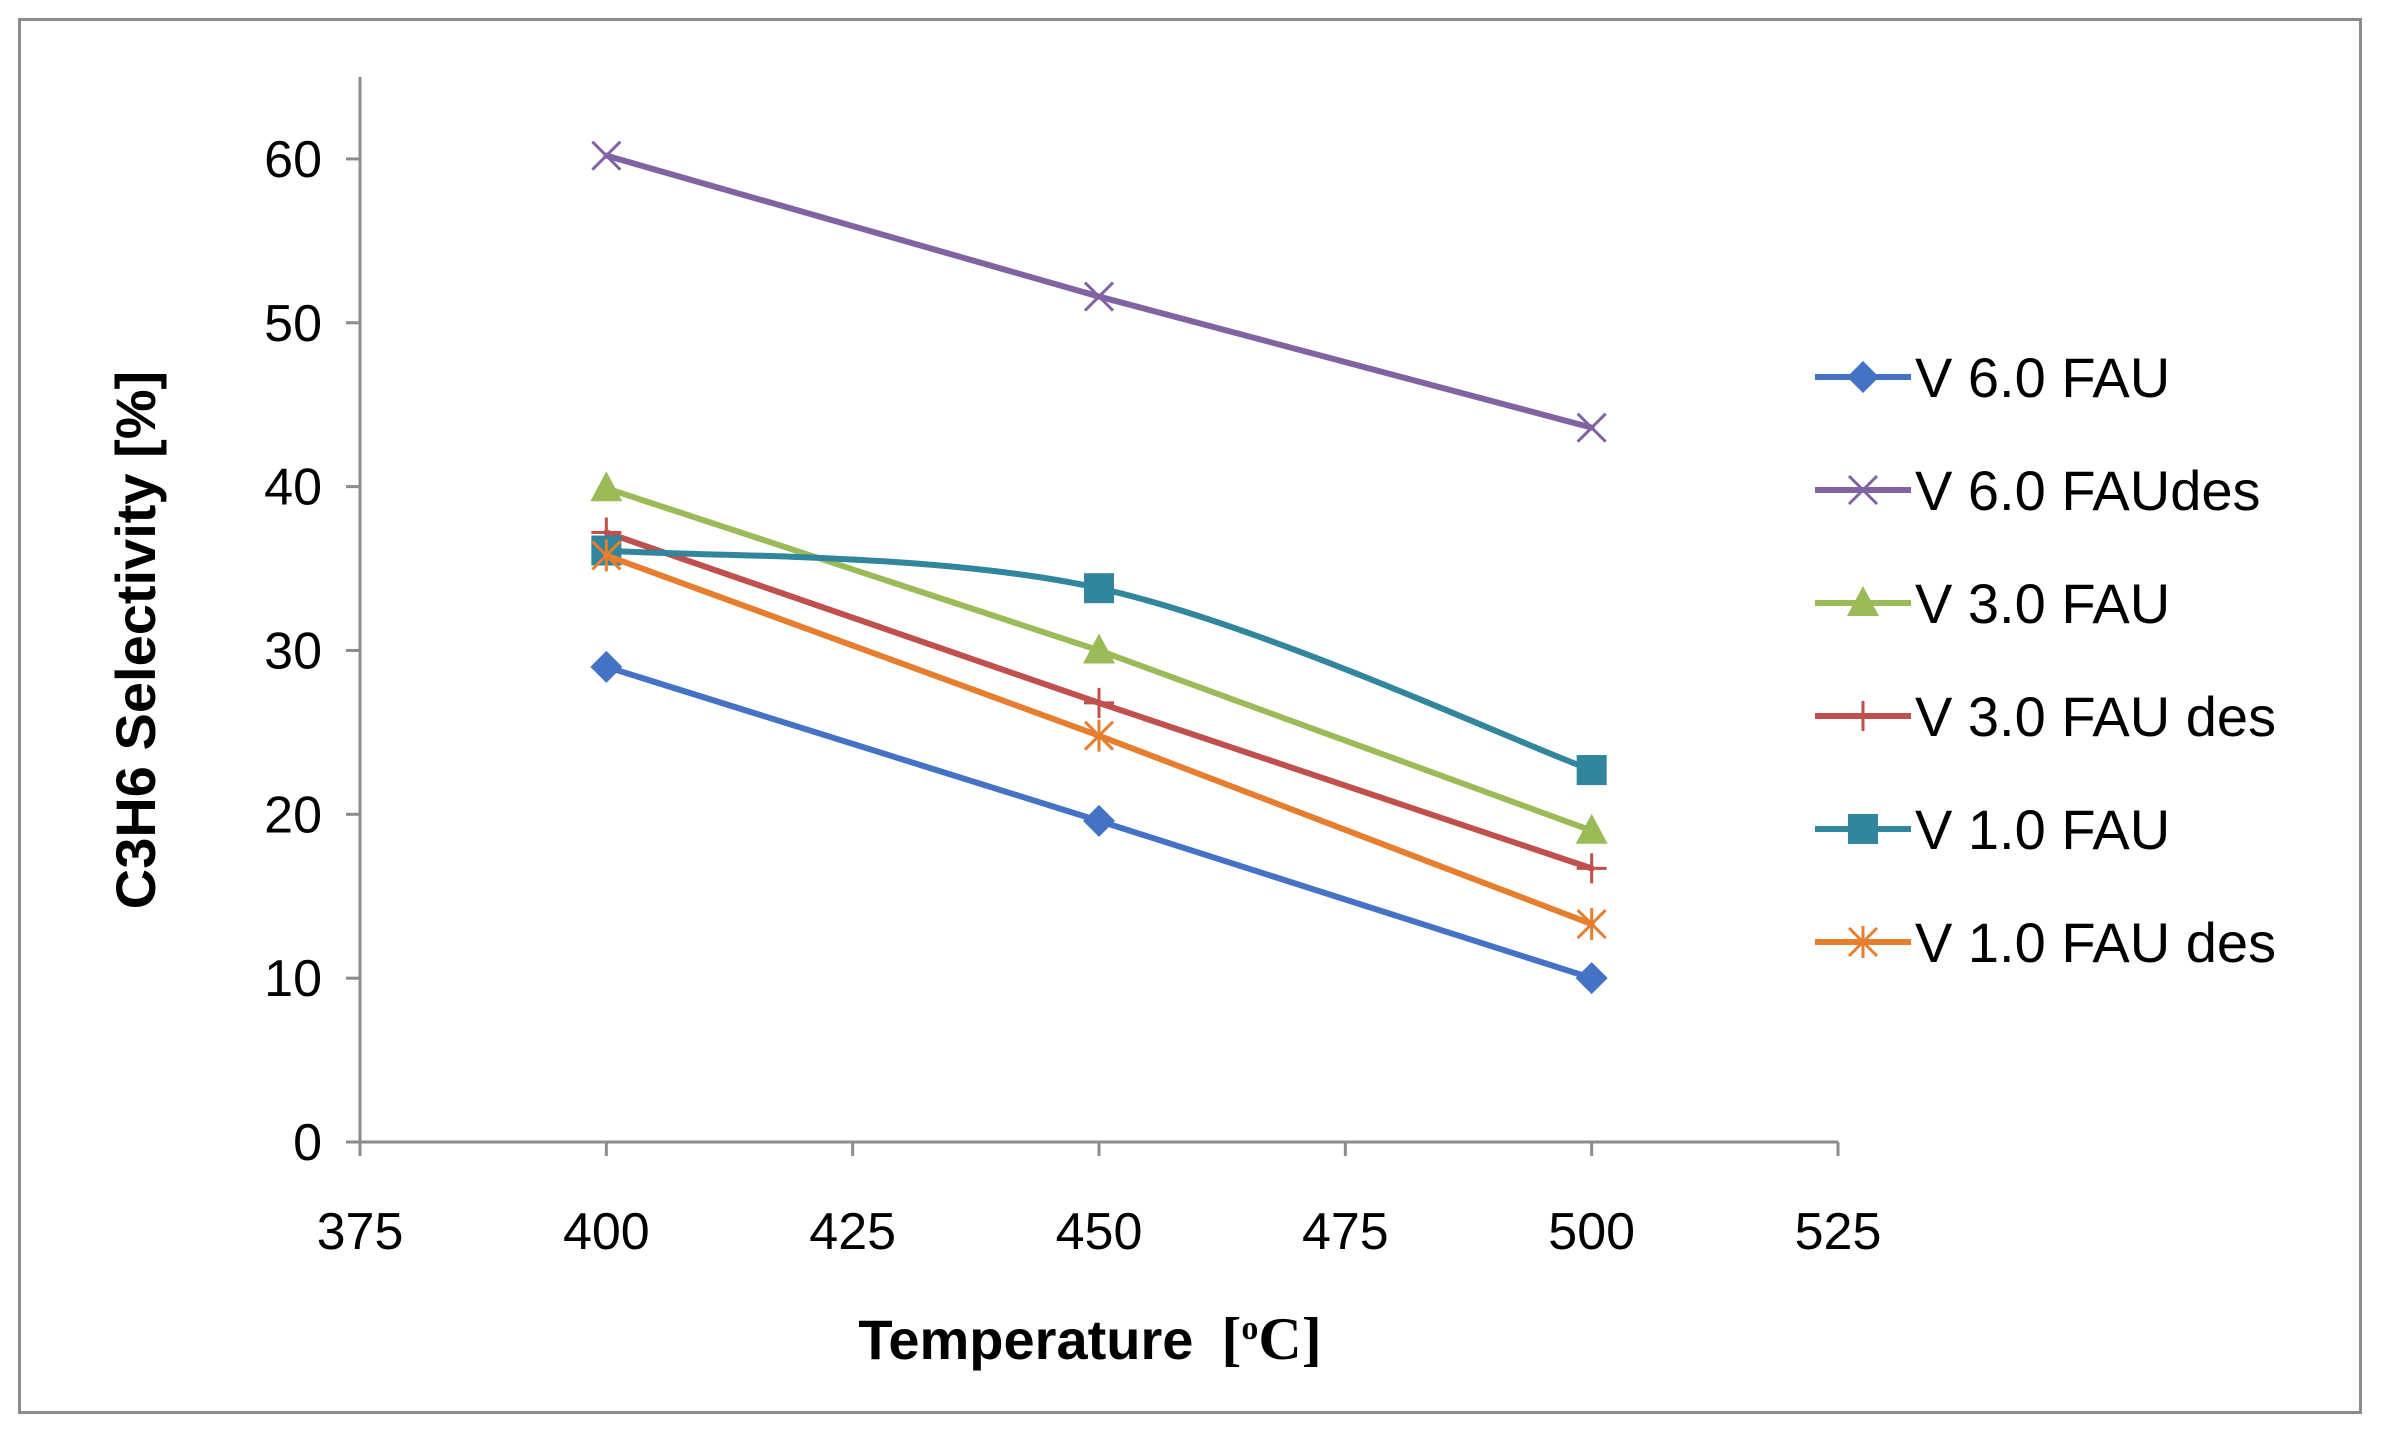  I want to click on legend-item: V 1.0 FAU, so click(1992, 829).